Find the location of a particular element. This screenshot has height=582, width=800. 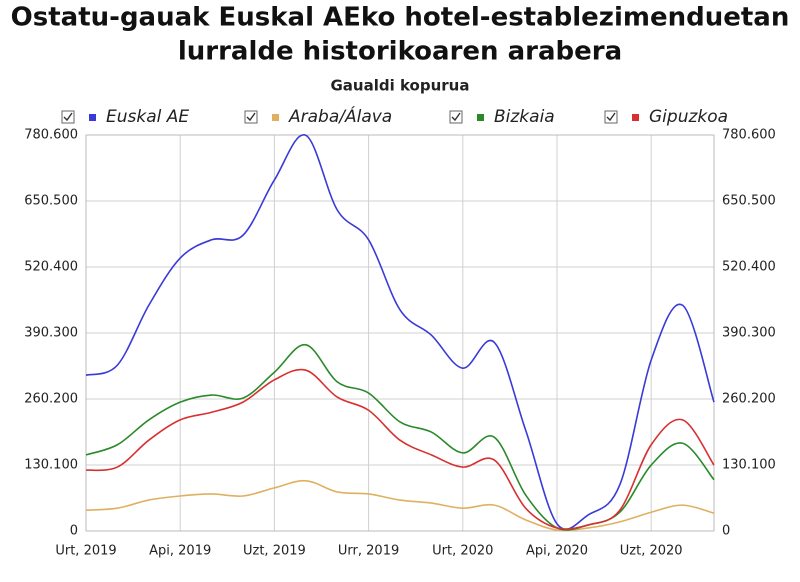

y-tick-label: 520.400 is located at coordinates (51, 267).